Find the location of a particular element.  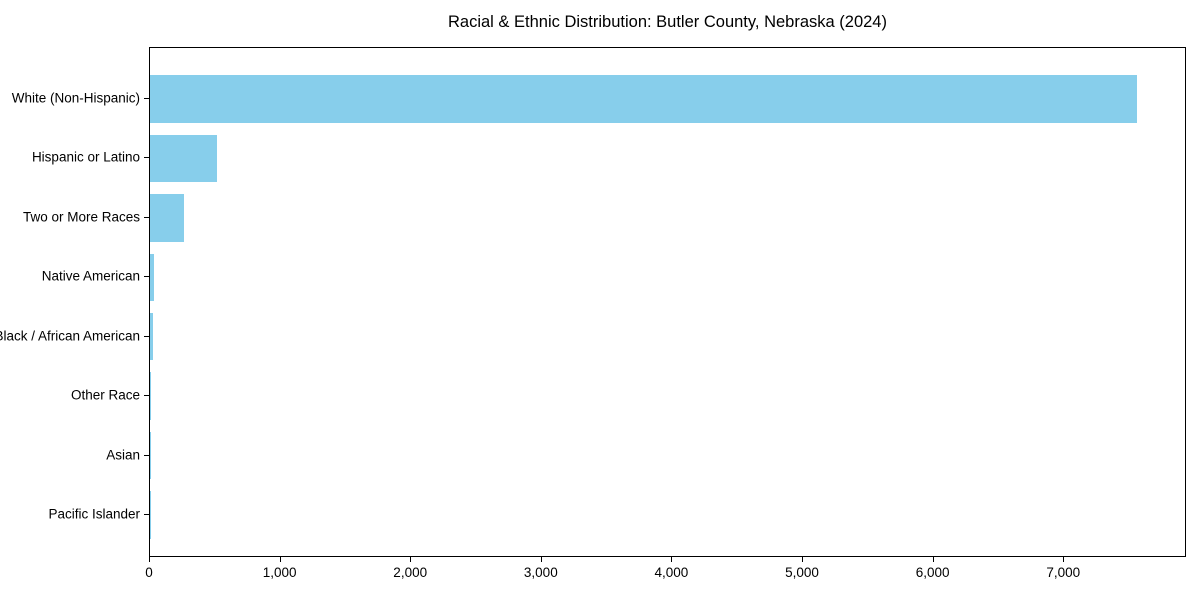

x-tick-label-2000: 2,000 is located at coordinates (410, 572).